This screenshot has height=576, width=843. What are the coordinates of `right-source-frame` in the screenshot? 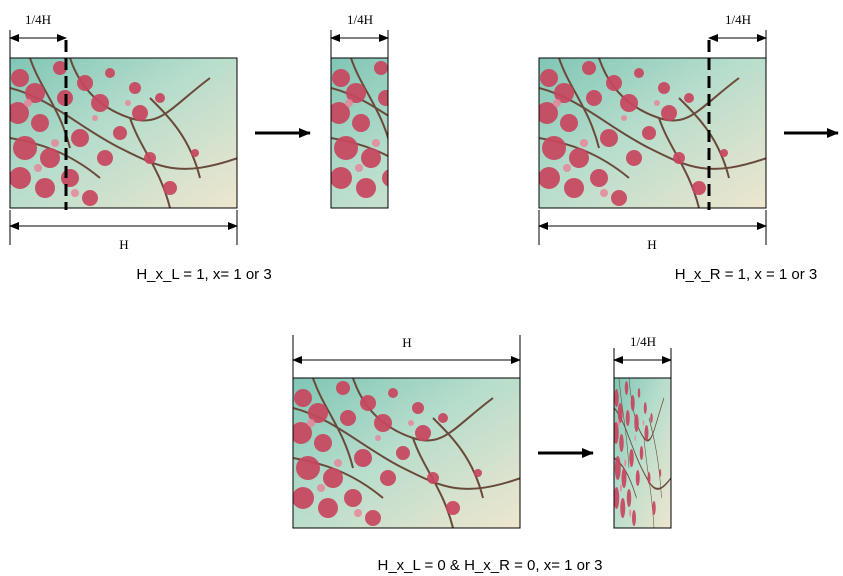 It's located at (652, 133).